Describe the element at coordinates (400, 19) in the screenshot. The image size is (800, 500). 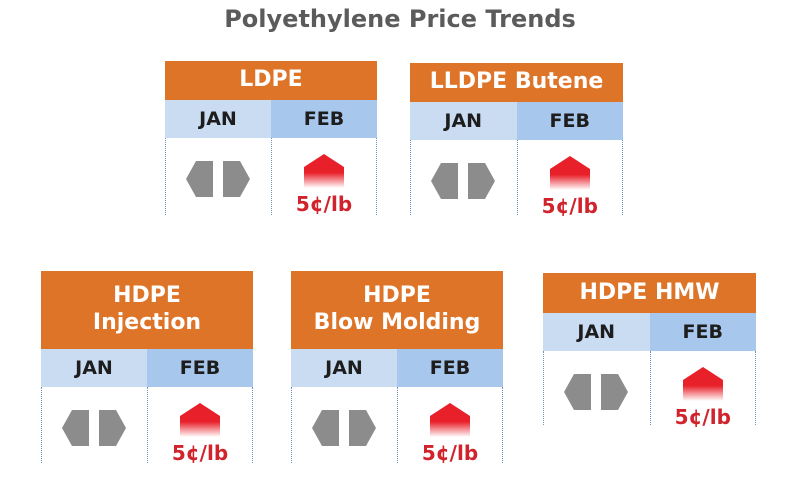
I see `chart-title: Polyethylene Price Trends` at that location.